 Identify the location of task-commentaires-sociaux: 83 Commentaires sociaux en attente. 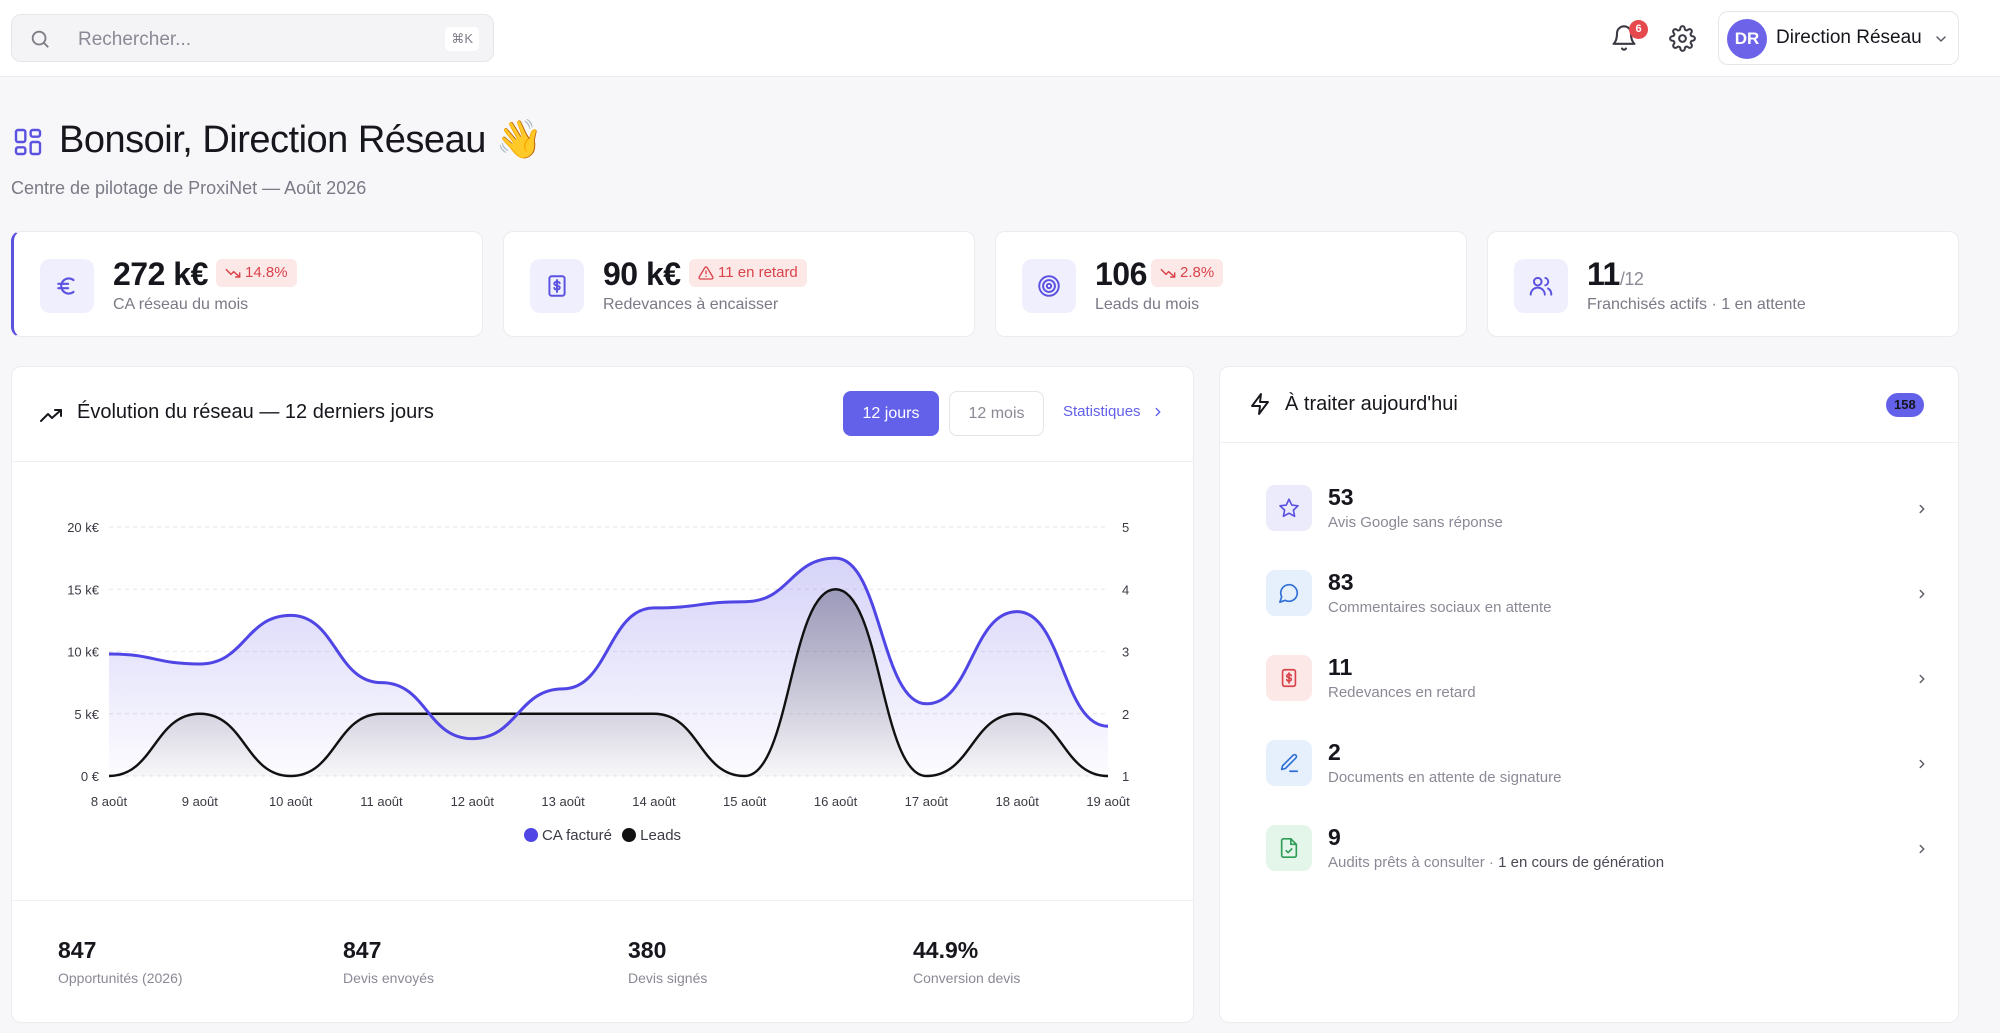
(1591, 595).